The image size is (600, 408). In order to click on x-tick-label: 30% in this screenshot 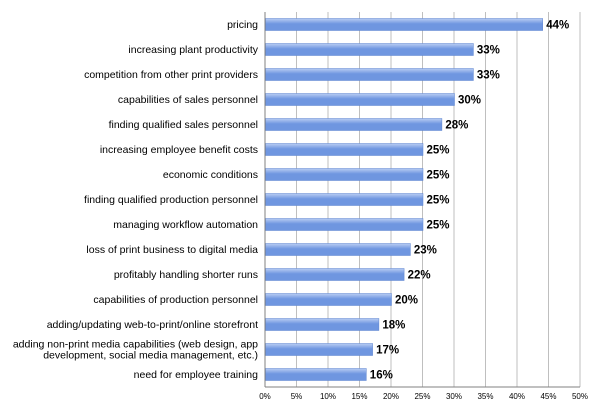, I will do `click(454, 396)`.